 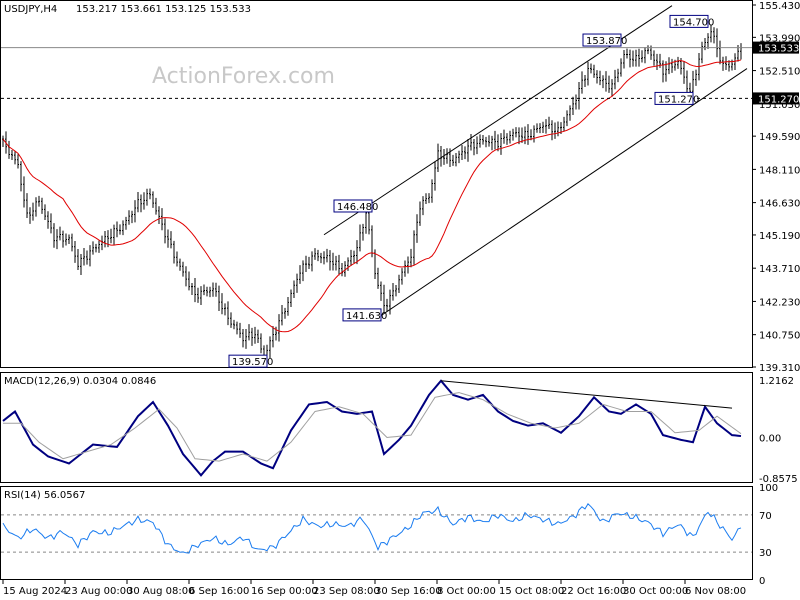 I want to click on current-price-tag: 153.533, so click(x=778, y=49).